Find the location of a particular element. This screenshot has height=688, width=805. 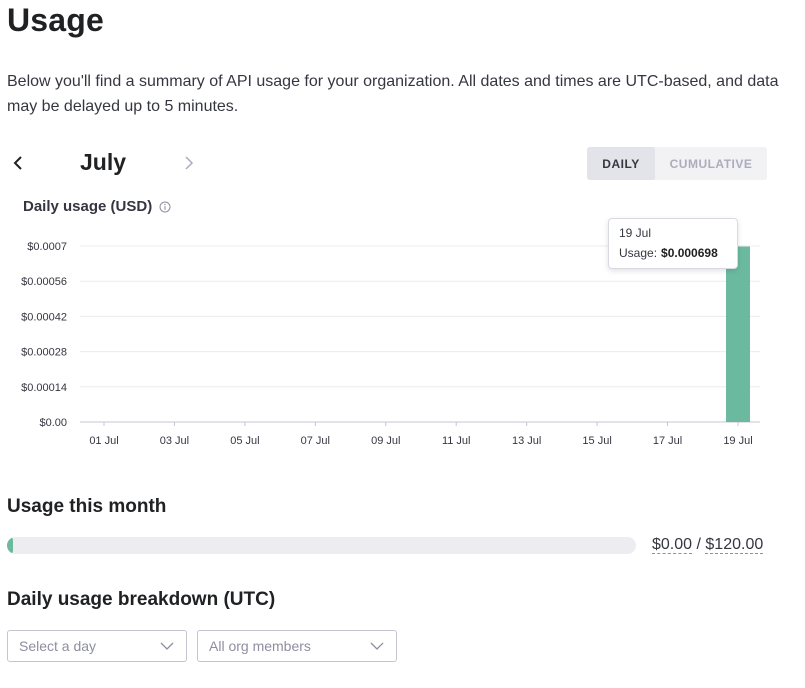

tooltip-value: $0.000698 is located at coordinates (689, 253).